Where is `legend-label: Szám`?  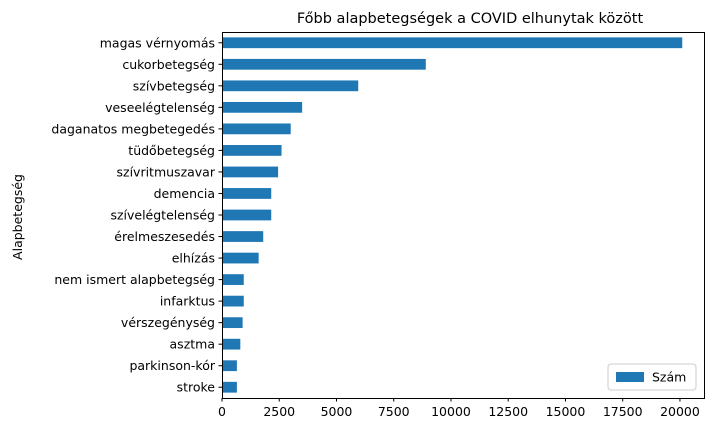 legend-label: Szám is located at coordinates (669, 377).